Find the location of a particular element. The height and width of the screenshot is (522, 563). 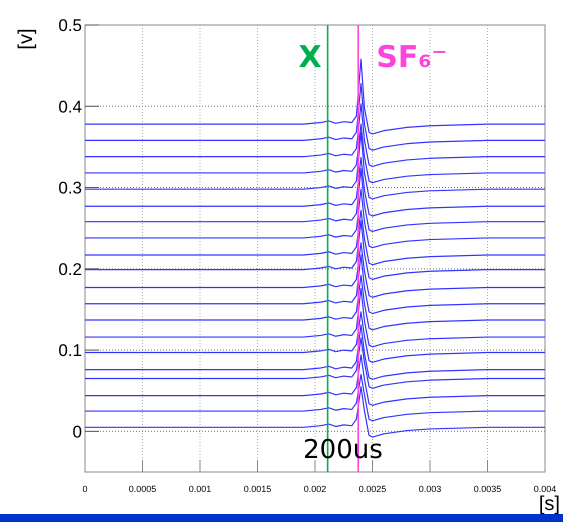

x-axis-title: [s] is located at coordinates (549, 504).